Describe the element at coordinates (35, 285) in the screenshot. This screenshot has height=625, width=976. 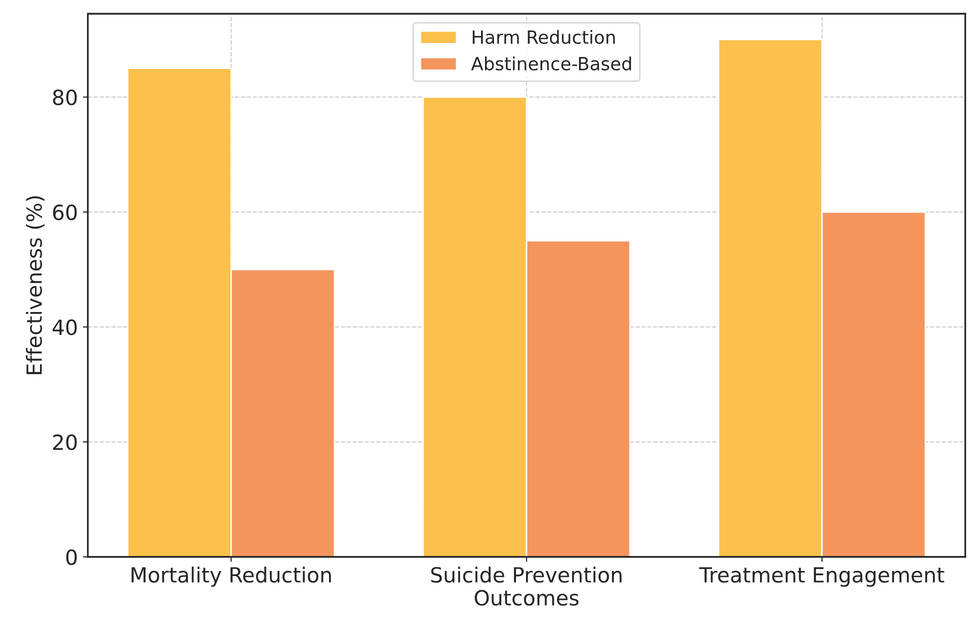
I see `y-axis-title: Effectiveness (%)` at that location.